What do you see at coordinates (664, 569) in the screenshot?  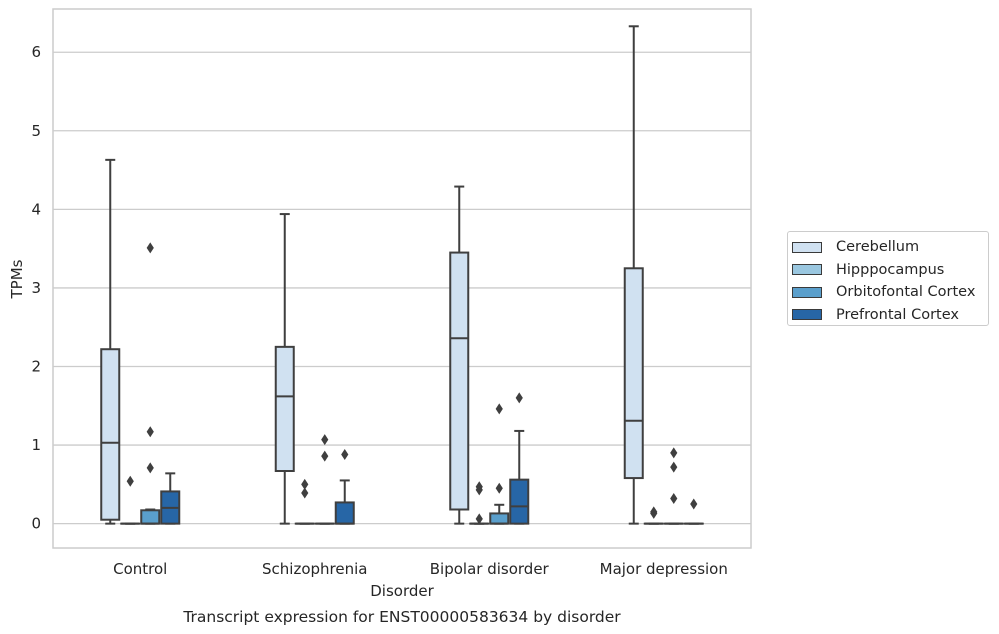 I see `x-tick-label: Major depression` at bounding box center [664, 569].